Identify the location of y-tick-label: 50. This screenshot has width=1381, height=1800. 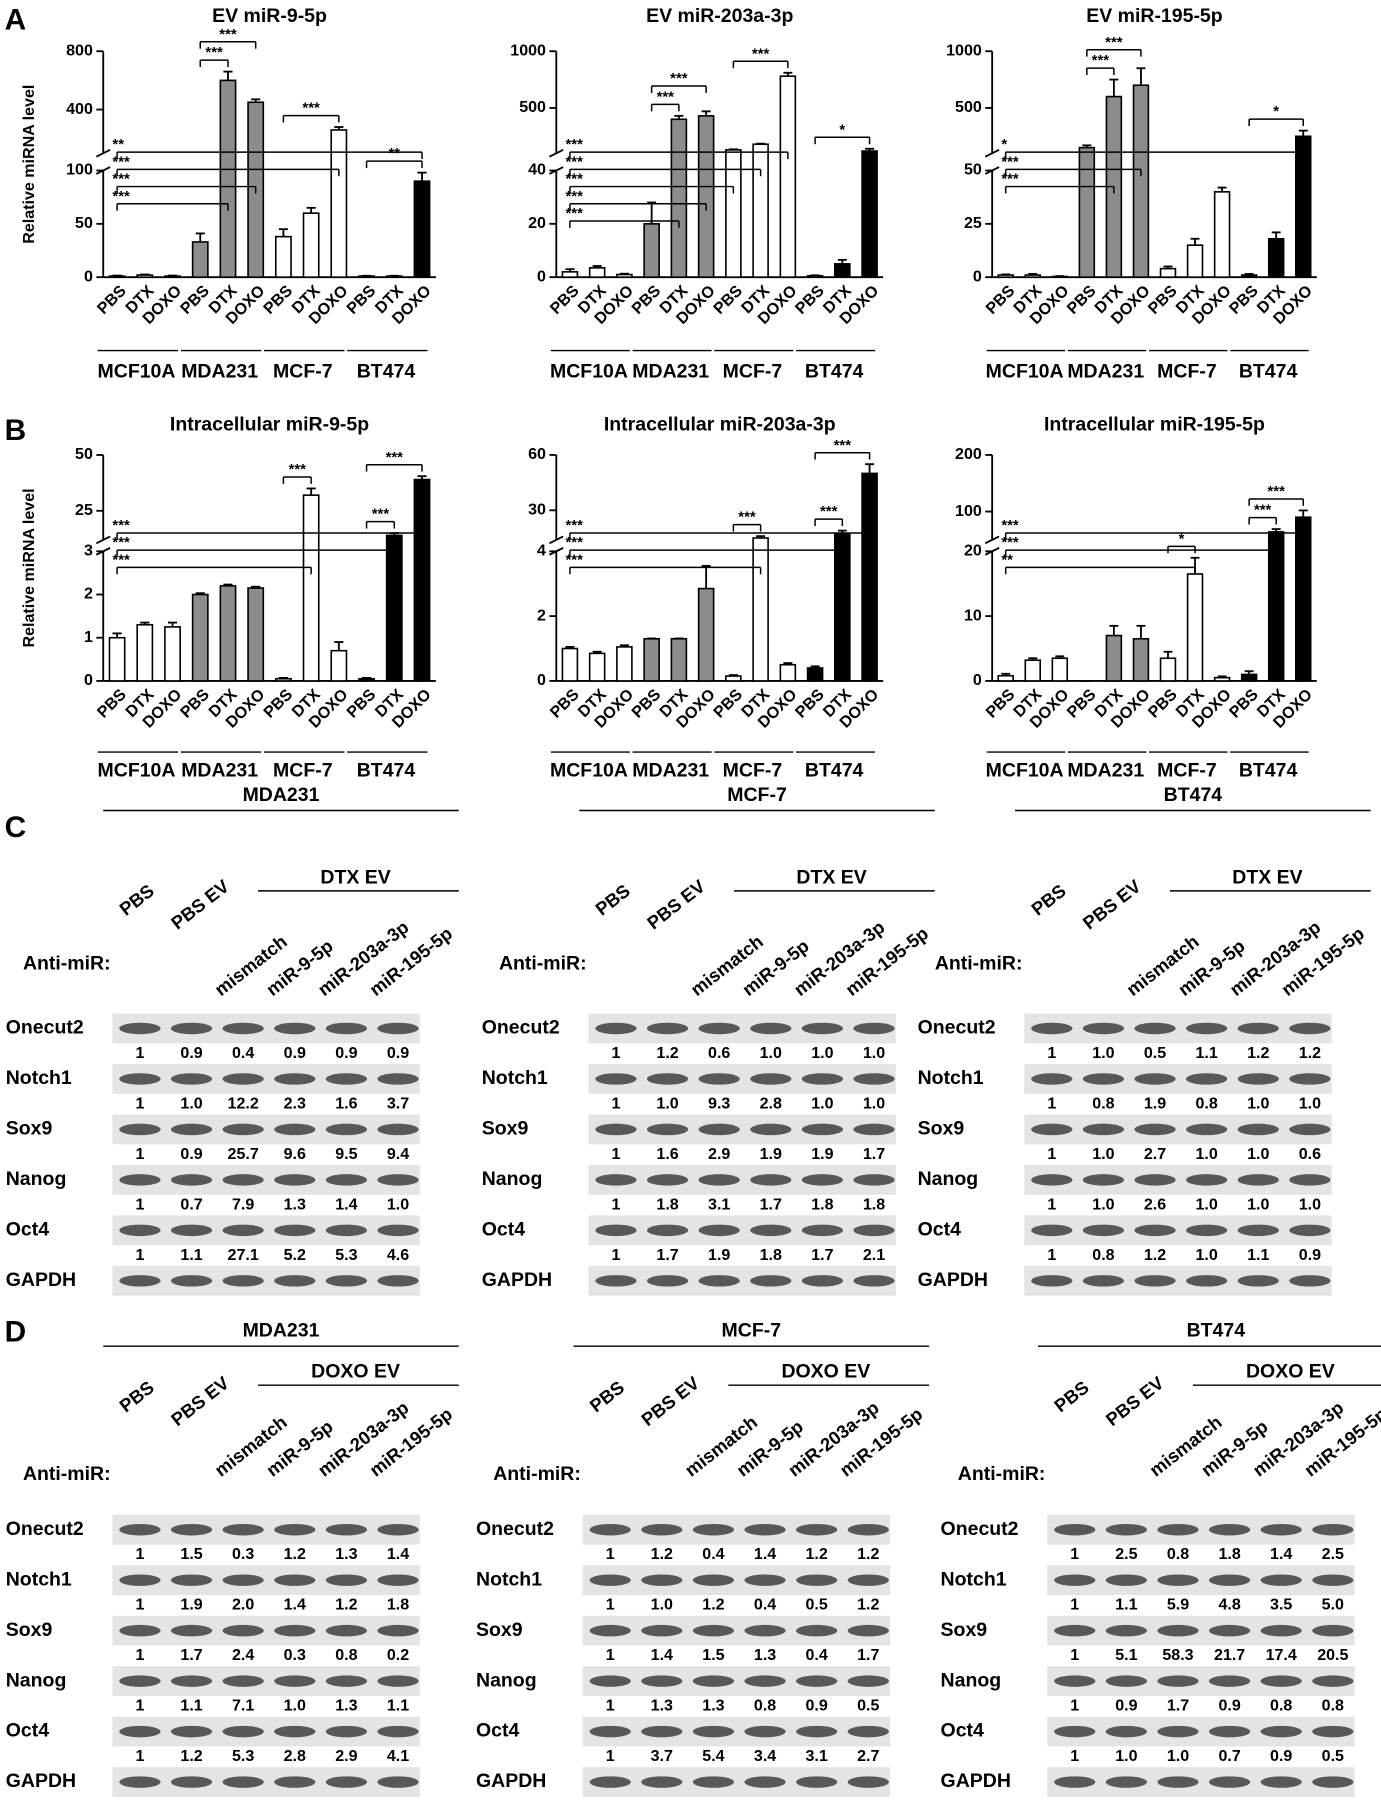
(973, 170).